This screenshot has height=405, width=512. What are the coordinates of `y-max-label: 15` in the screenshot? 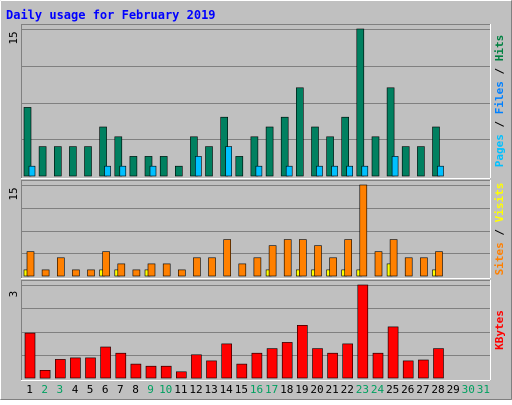 It's located at (13, 37).